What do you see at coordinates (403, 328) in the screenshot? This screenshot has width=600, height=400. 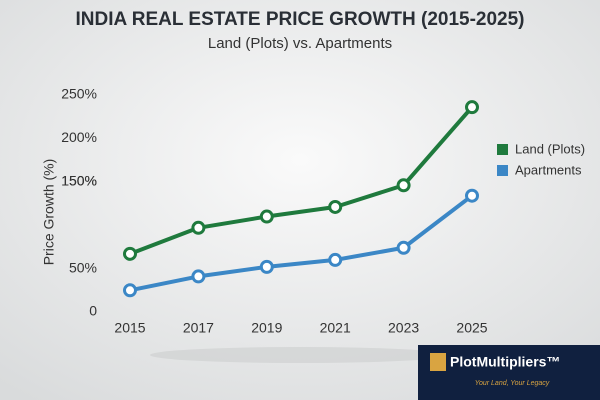 I see `x-tick-label: 2023` at bounding box center [403, 328].